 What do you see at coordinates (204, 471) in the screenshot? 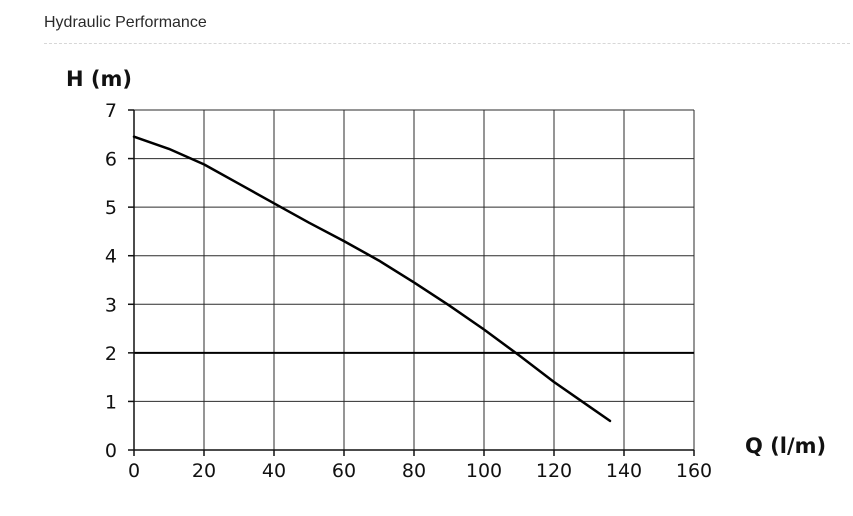
I see `x-tick-label: 20` at bounding box center [204, 471].